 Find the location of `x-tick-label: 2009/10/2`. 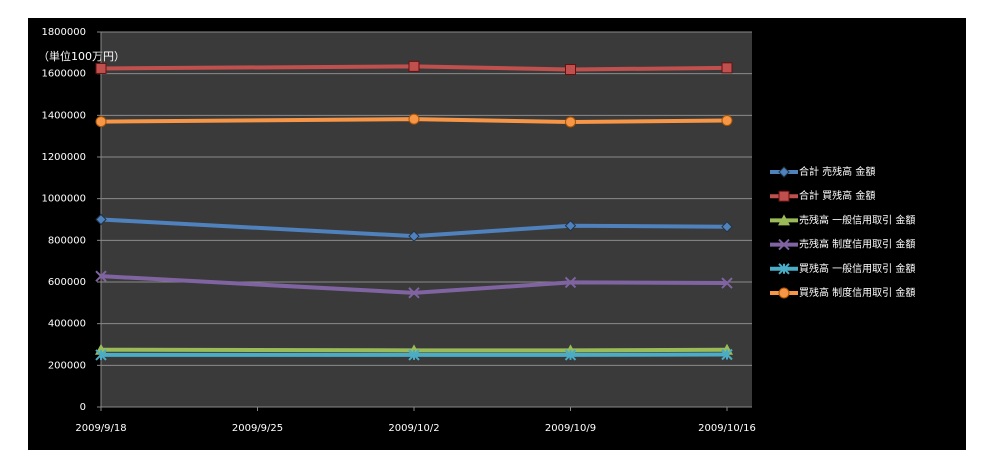

x-tick-label: 2009/10/2 is located at coordinates (413, 428).